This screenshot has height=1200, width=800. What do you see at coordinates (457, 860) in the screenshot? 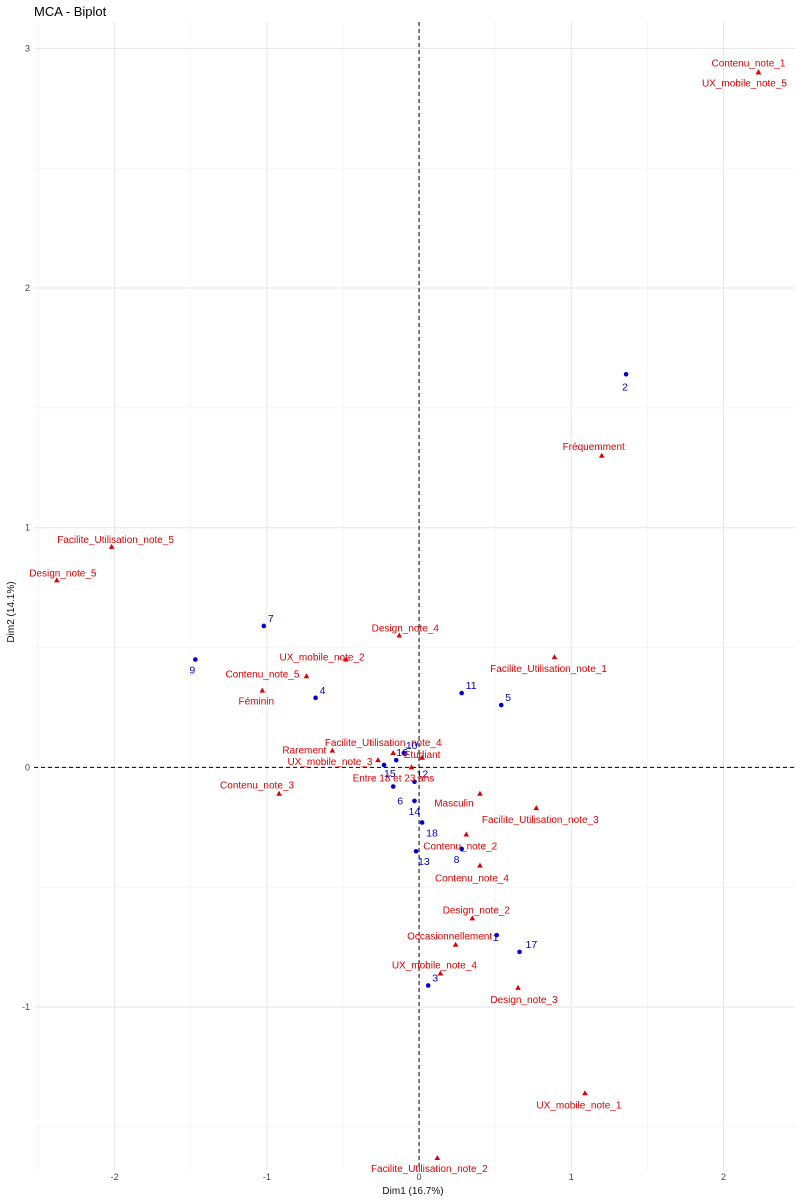
I see `individual-label: 8` at bounding box center [457, 860].